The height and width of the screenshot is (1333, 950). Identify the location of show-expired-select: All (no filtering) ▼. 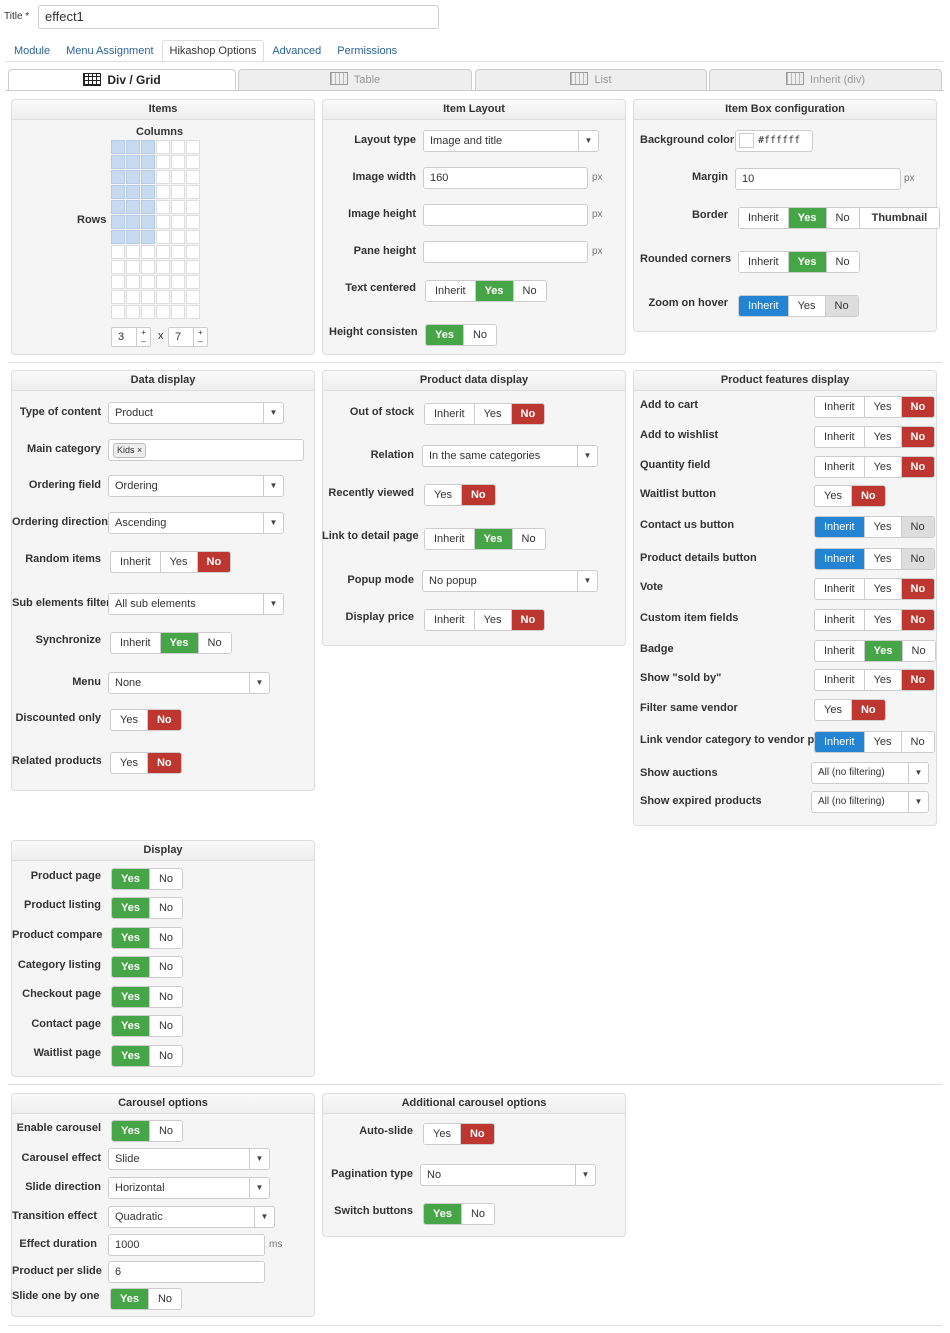
(870, 802).